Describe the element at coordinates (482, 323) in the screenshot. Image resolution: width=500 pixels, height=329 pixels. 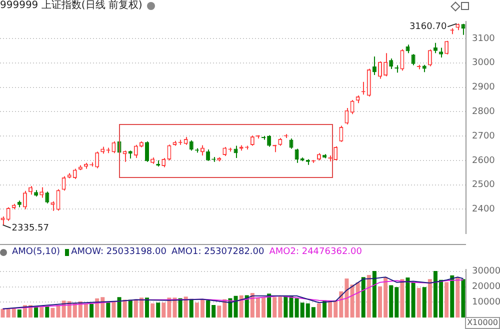
I see `text: X10000` at that location.